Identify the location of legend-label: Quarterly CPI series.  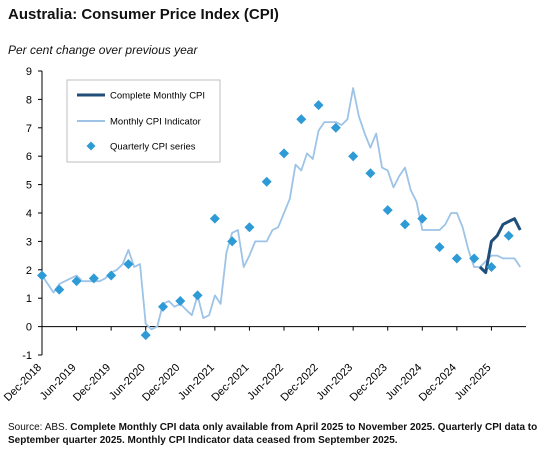
(153, 147).